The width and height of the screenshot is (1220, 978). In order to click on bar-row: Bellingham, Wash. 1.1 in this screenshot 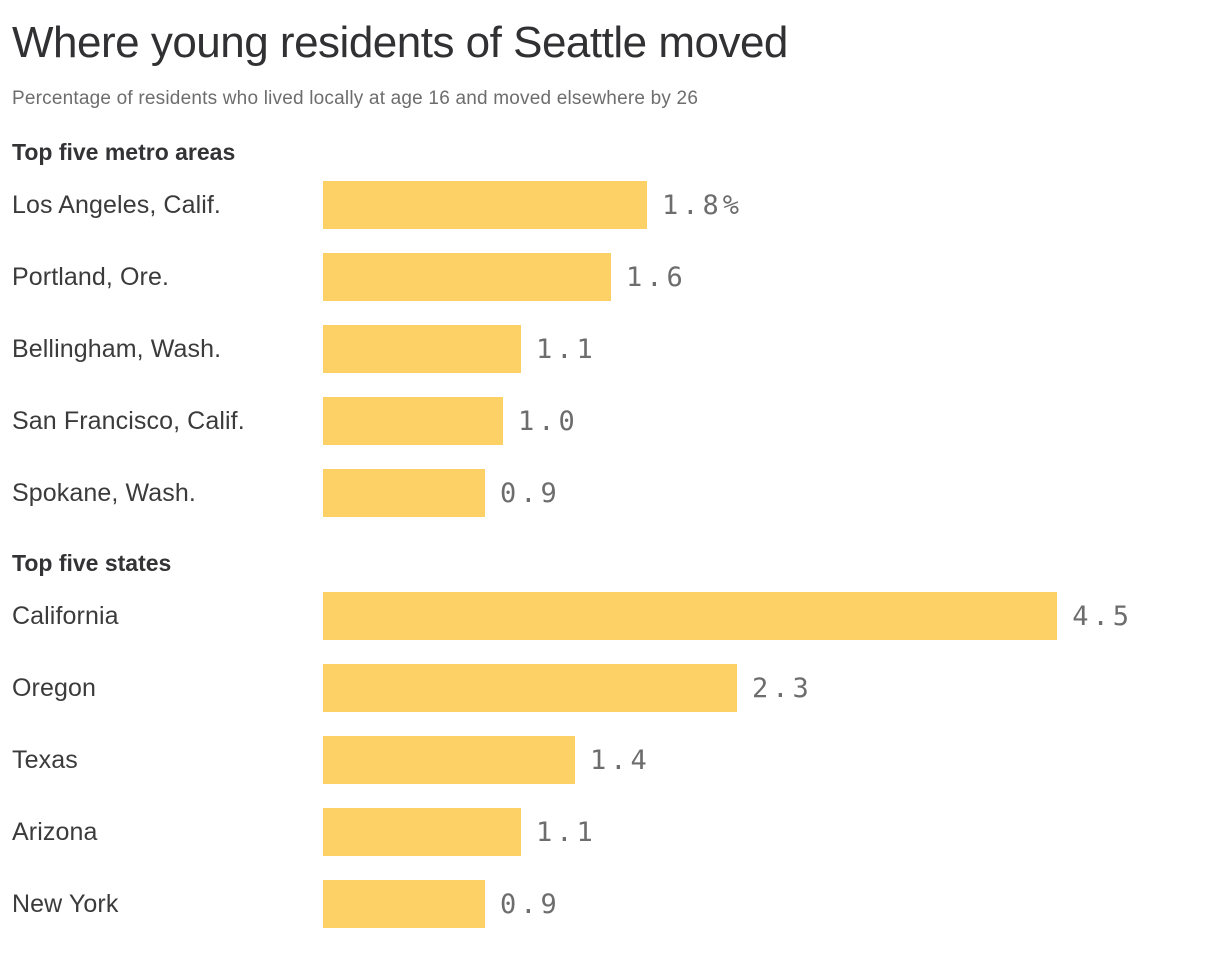, I will do `click(611, 349)`.